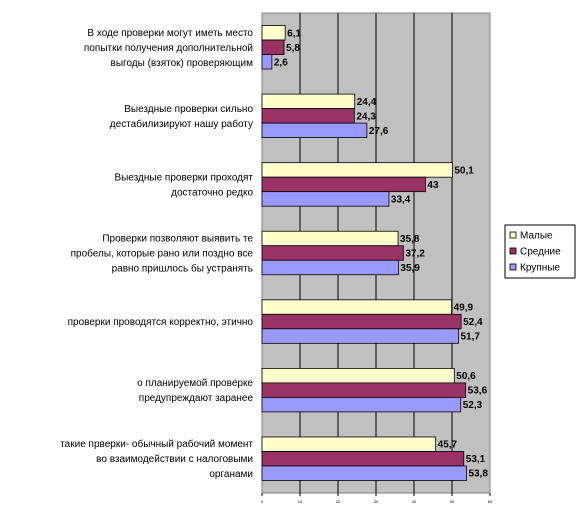 The width and height of the screenshot is (584, 522). Describe the element at coordinates (478, 391) in the screenshot. I see `data-label: 53,6` at that location.